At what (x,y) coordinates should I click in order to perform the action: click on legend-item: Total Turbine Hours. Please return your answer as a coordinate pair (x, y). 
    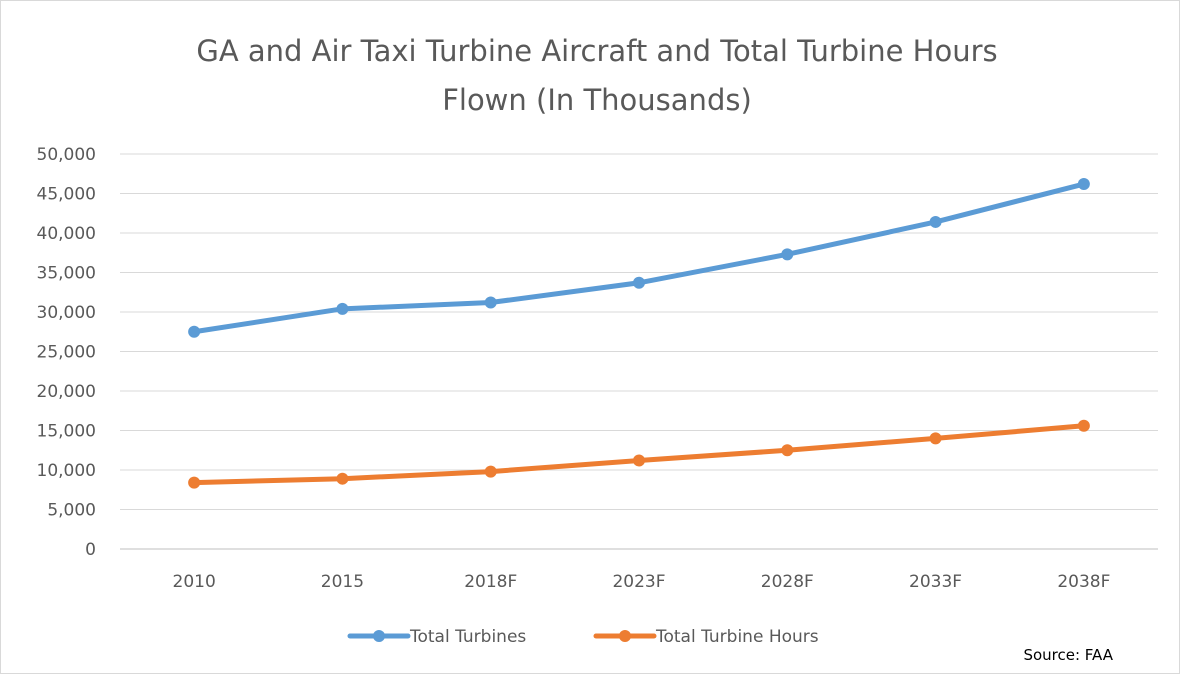
    Looking at the image, I should click on (706, 637).